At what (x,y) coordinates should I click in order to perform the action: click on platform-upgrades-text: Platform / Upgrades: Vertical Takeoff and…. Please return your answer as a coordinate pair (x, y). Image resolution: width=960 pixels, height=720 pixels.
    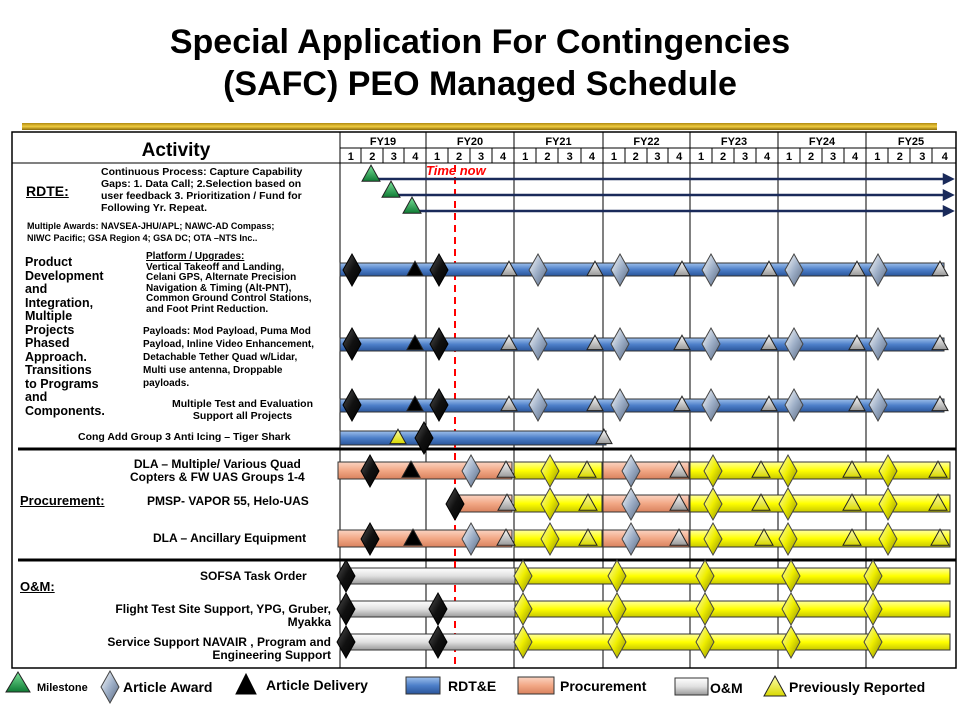
    Looking at the image, I should click on (229, 283).